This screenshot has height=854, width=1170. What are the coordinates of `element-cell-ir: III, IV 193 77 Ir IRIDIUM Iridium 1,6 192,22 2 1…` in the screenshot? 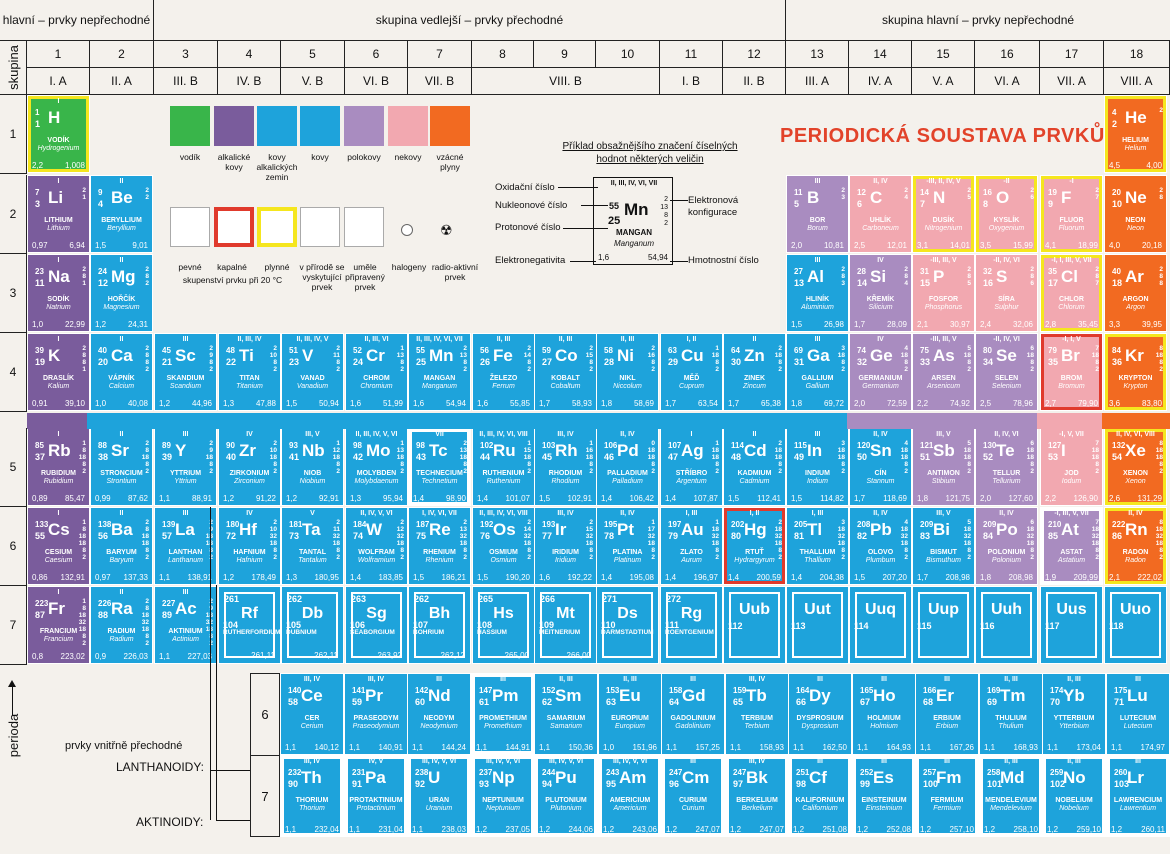 It's located at (565, 546).